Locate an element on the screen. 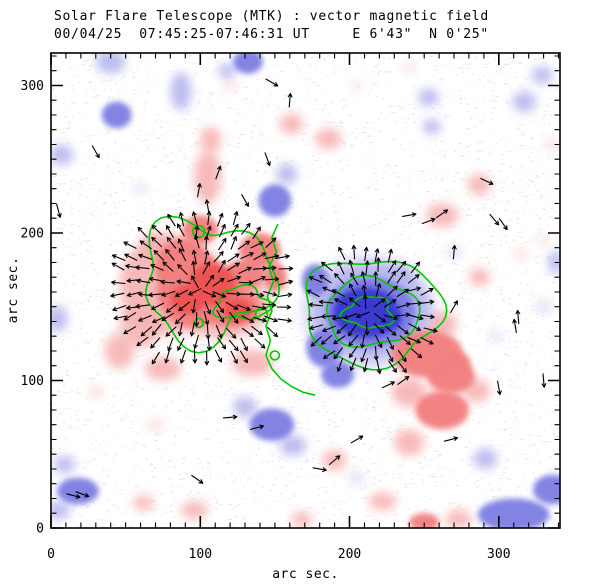 The width and height of the screenshot is (612, 585). y-axis-label: arc sec. is located at coordinates (13, 290).